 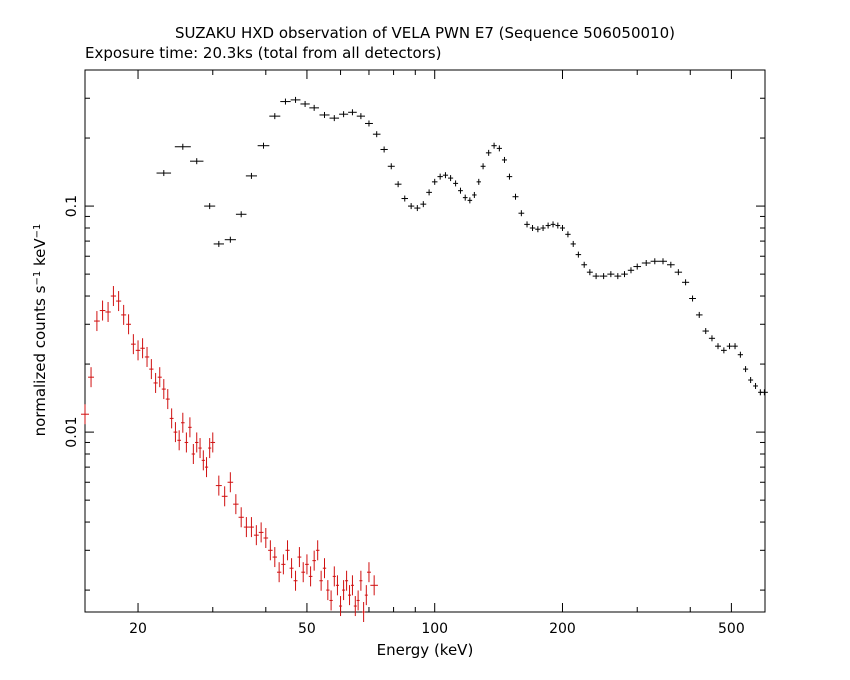 I want to click on y-axis-label-mid: keV, so click(x=40, y=254).